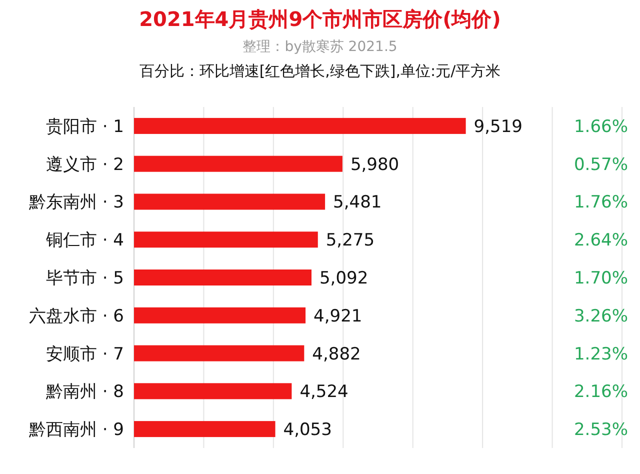  Describe the element at coordinates (85, 354) in the screenshot. I see `y-tick-label: 安顺市 · 7` at that location.